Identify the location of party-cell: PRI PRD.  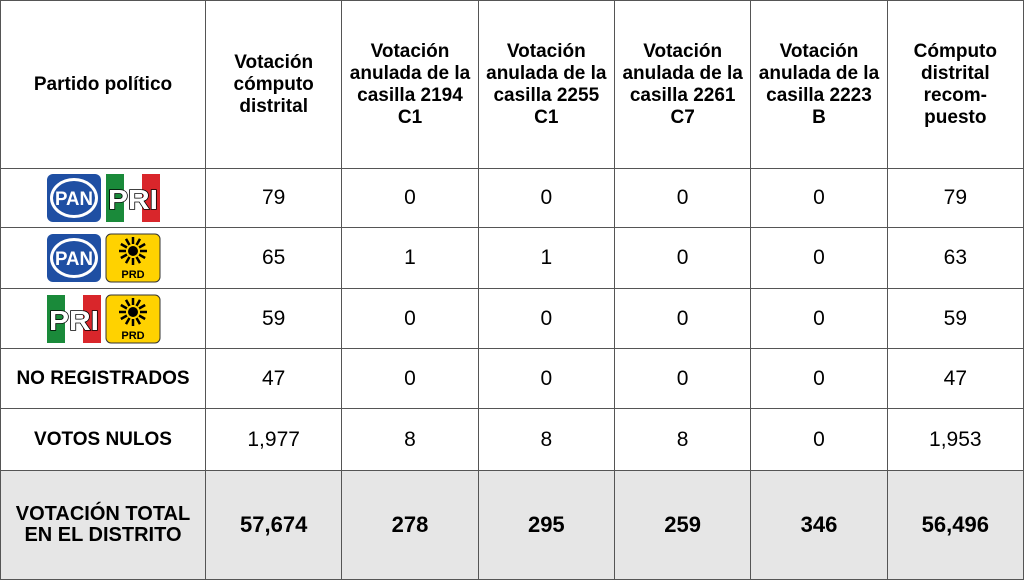
(103, 318).